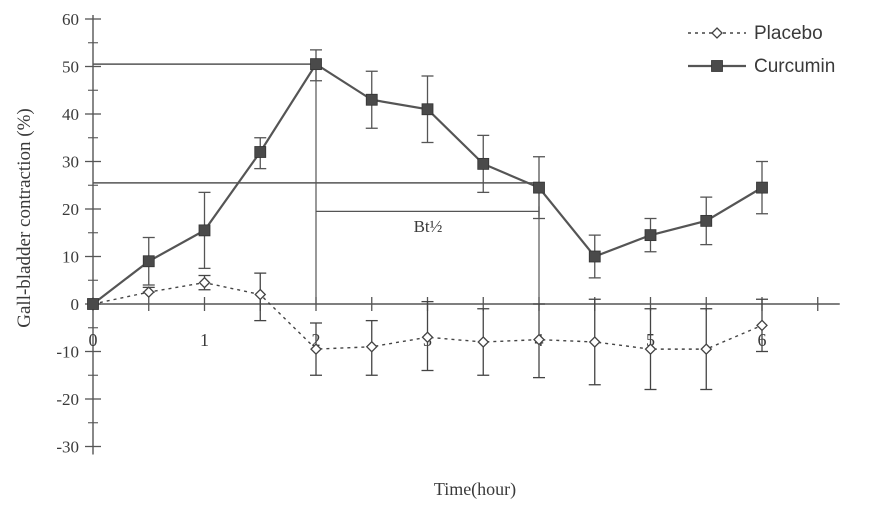 This screenshot has height=506, width=874. I want to click on y-tick-label: 60, so click(70, 19).